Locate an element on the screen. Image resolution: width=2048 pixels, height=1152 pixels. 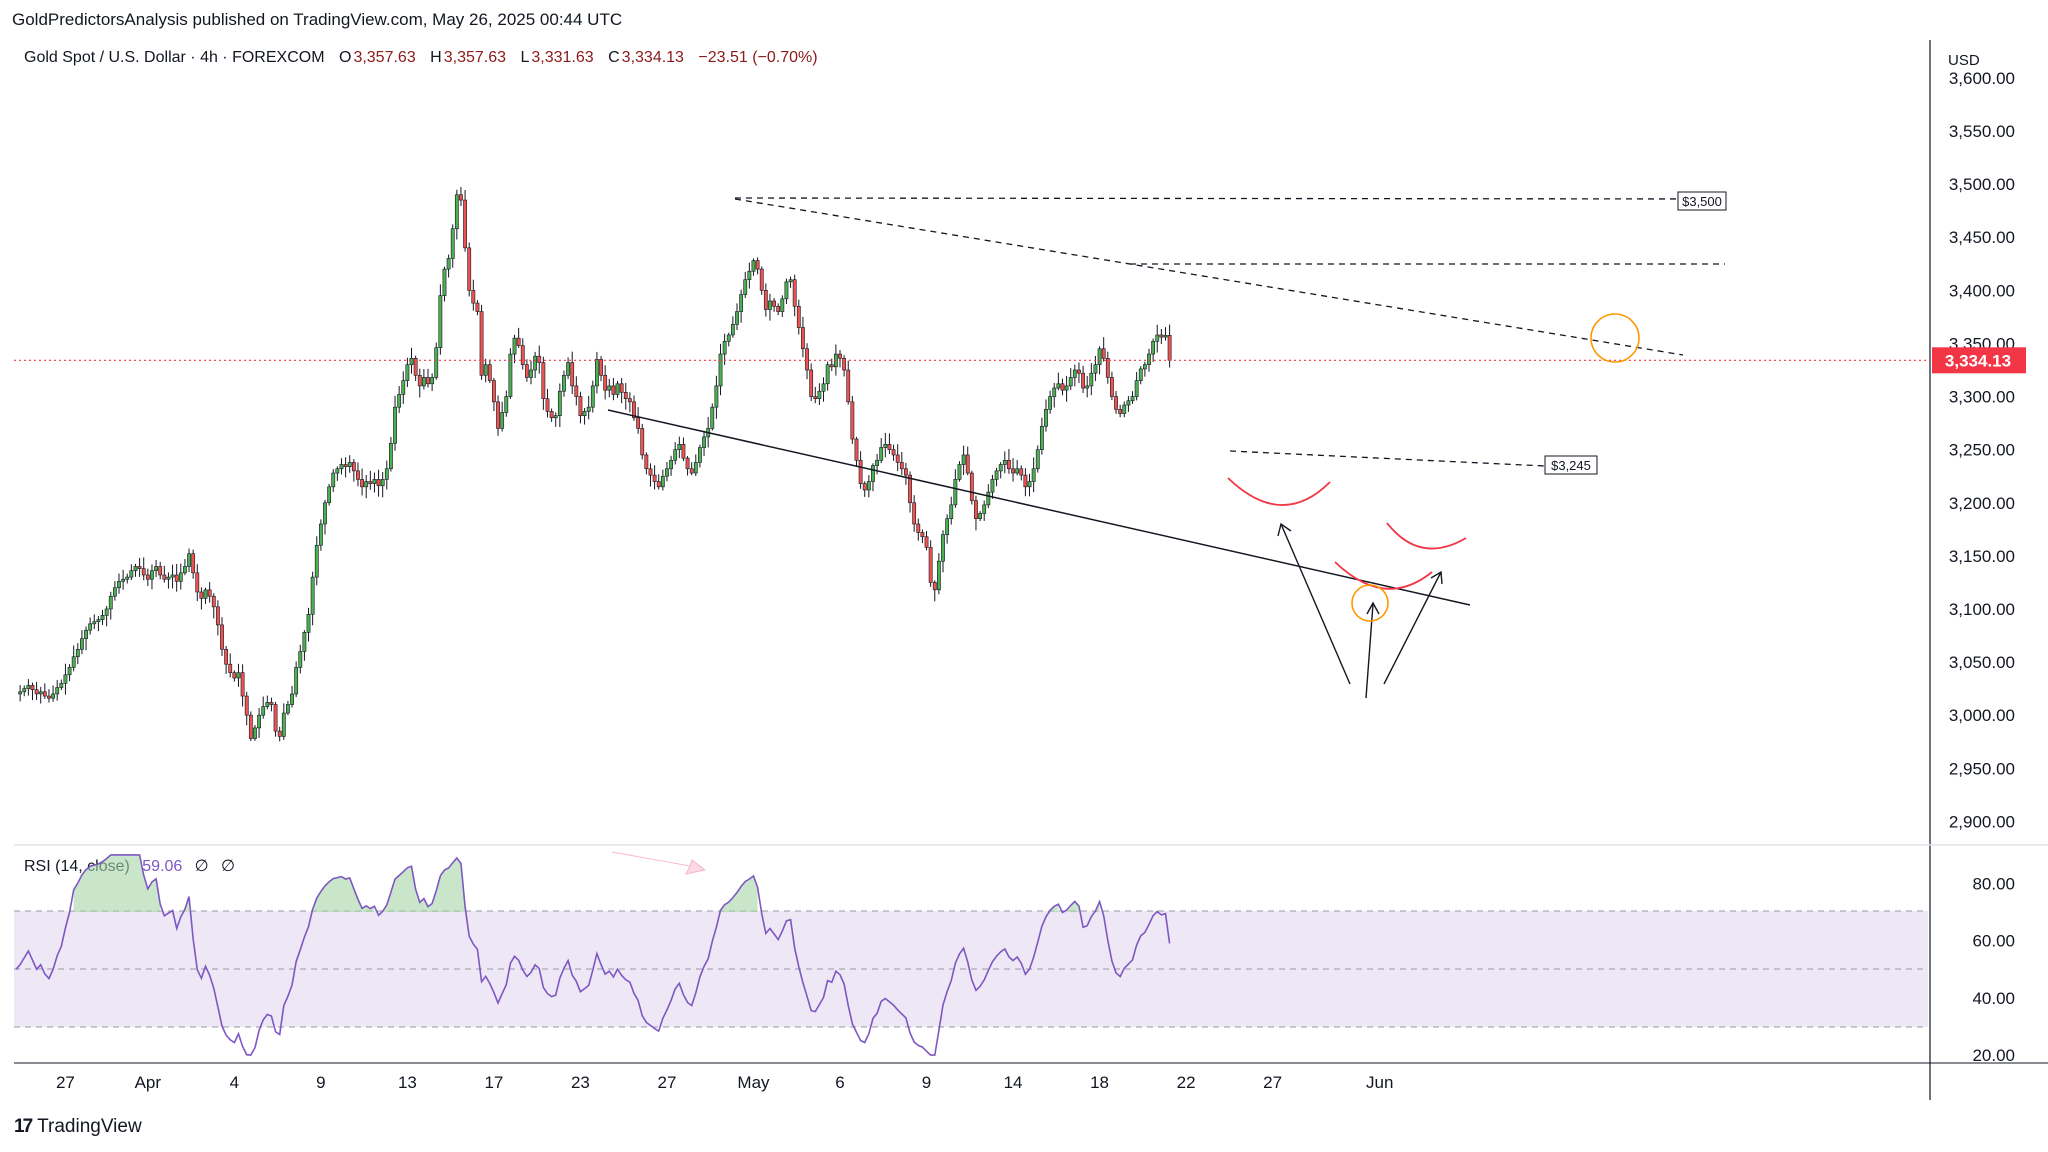
resistance-3500-line is located at coordinates (1230, 198).